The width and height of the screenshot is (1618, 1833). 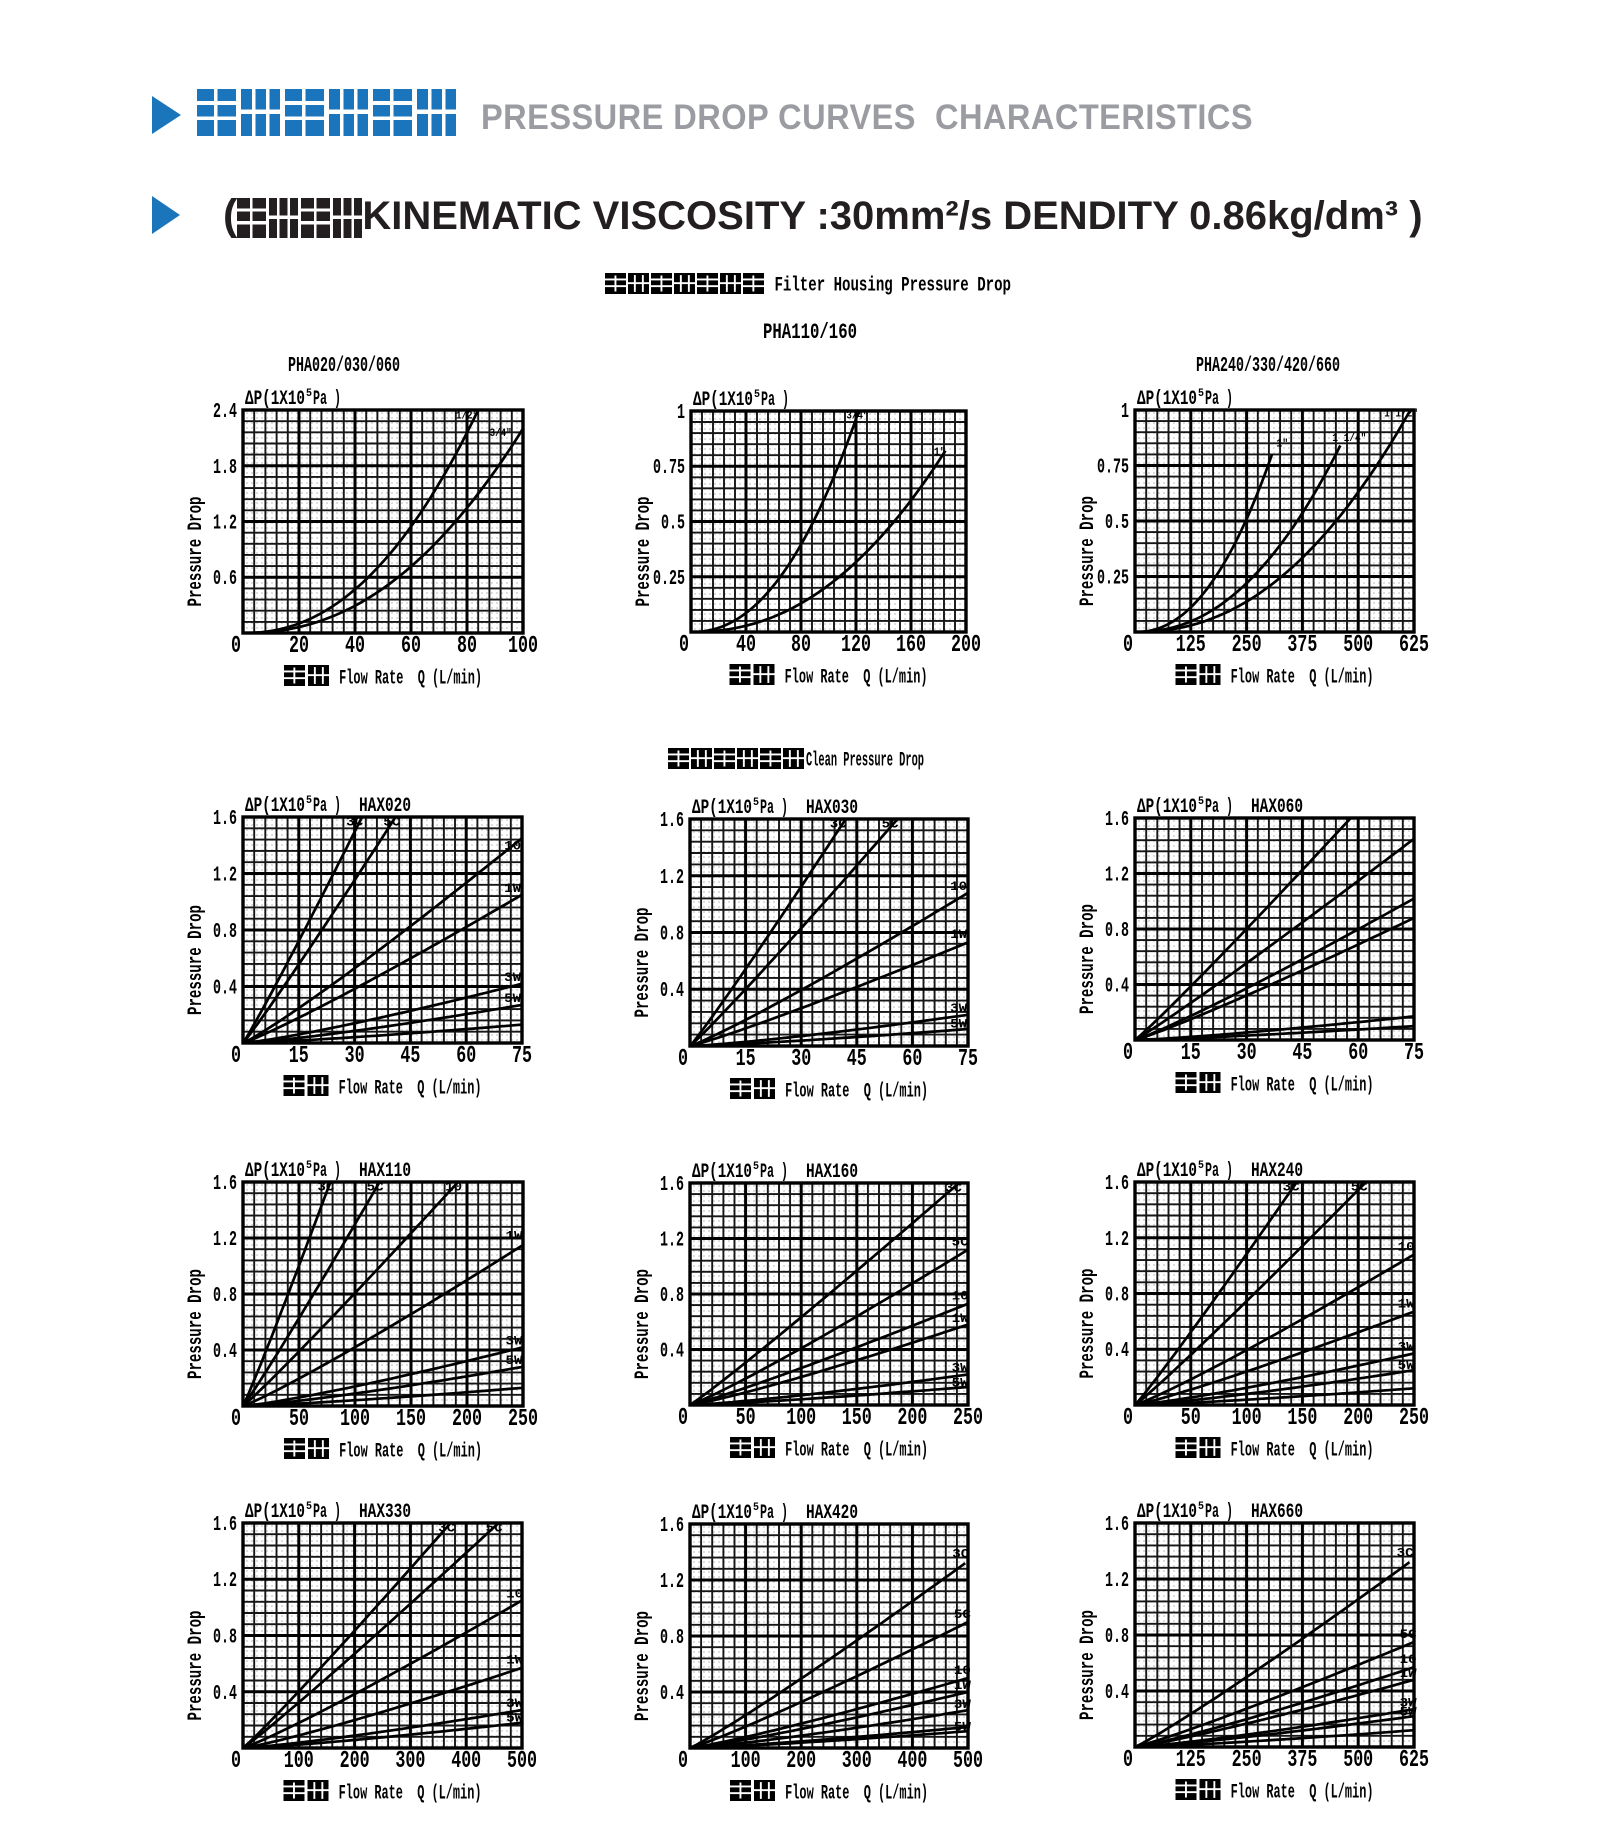 I want to click on svg-text: HAX060, so click(x=1277, y=807).